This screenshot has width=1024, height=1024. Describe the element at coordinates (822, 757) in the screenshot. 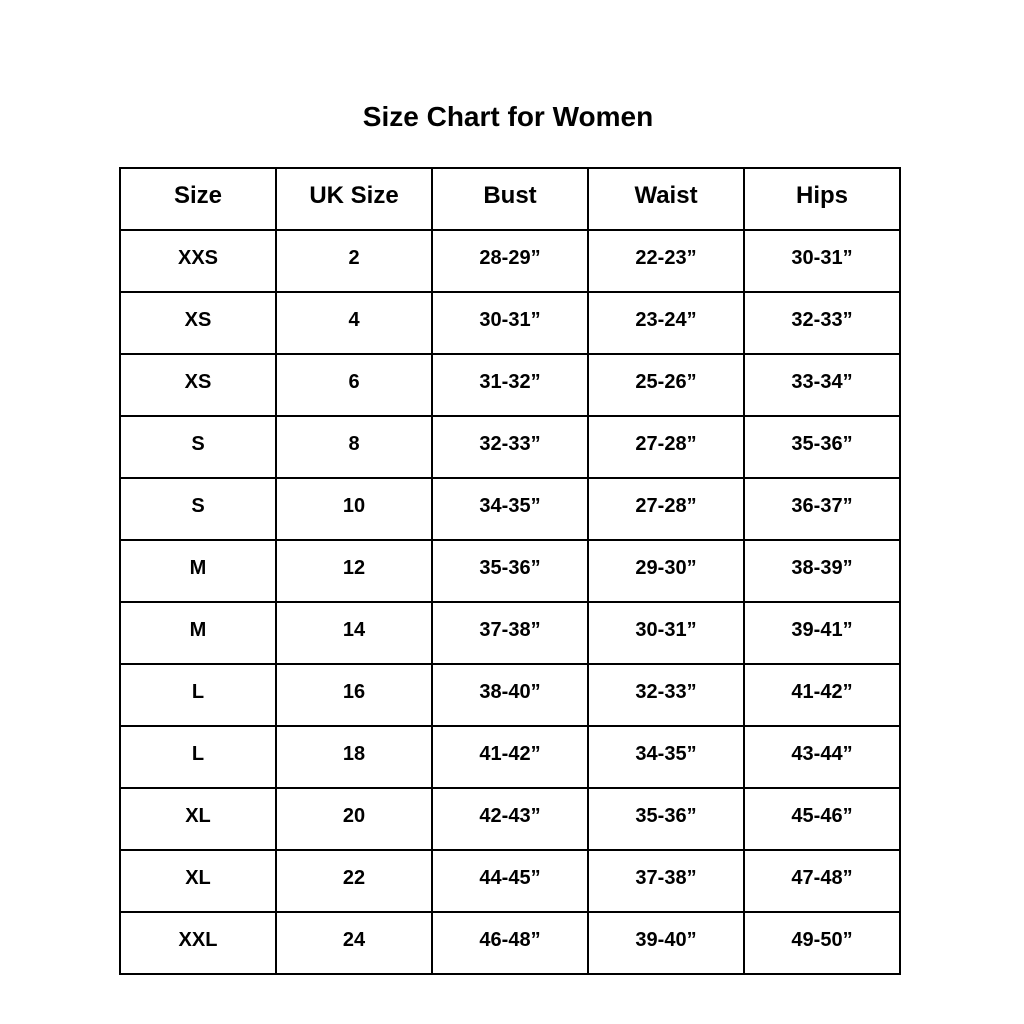

I see `cell-hips: 43-44”` at that location.